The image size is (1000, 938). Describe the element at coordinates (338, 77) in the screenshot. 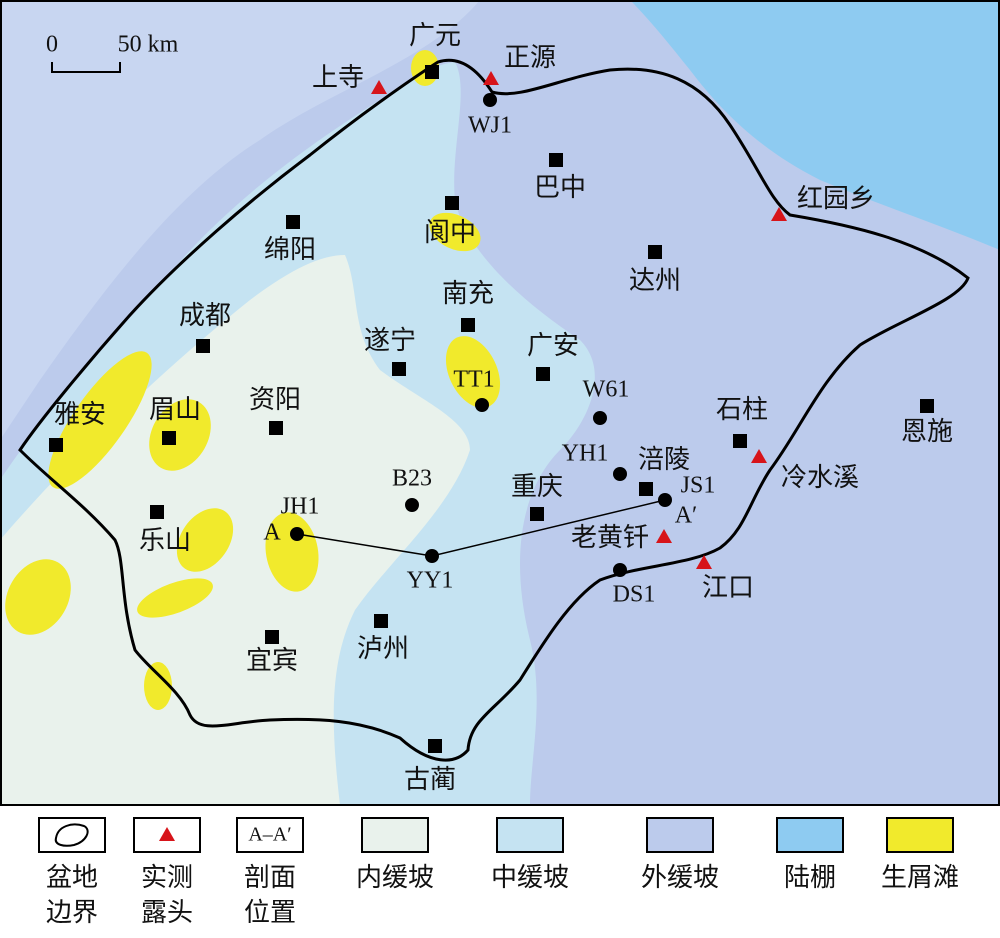

I see `outcrop-label: 上寺` at that location.